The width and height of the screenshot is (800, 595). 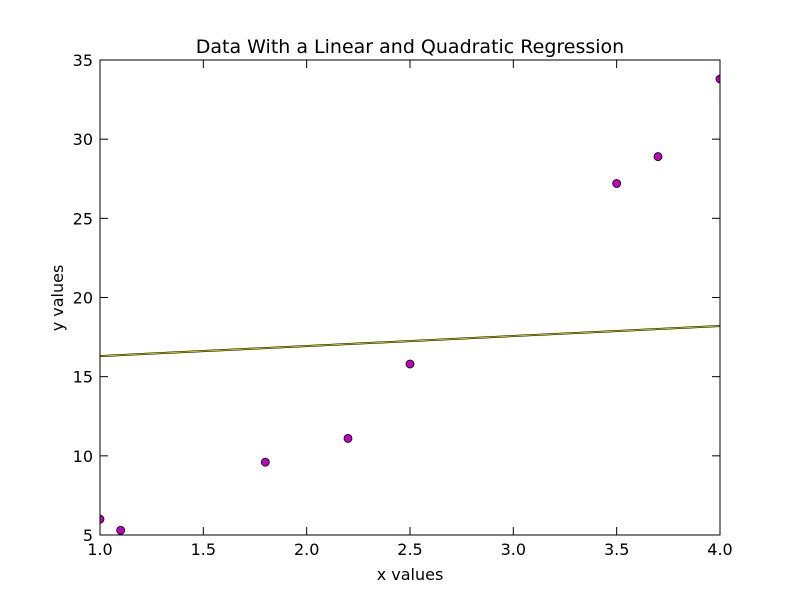 I want to click on y-tick-label: 30, so click(x=83, y=139).